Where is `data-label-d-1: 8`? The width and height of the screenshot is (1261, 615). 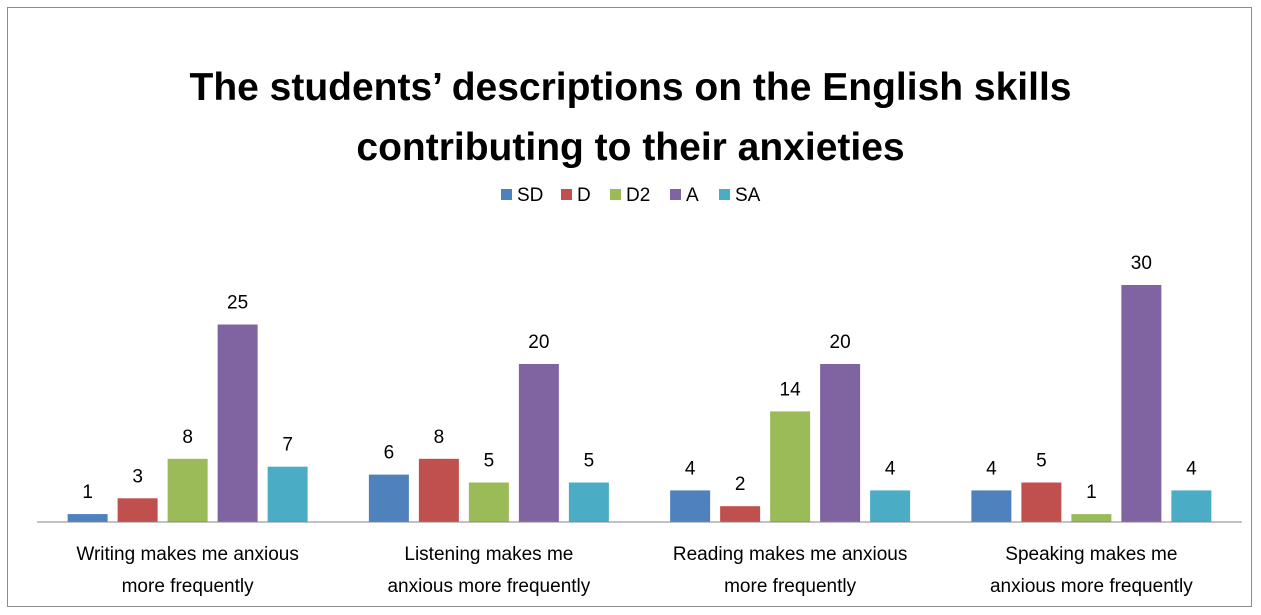
data-label-d-1: 8 is located at coordinates (439, 437).